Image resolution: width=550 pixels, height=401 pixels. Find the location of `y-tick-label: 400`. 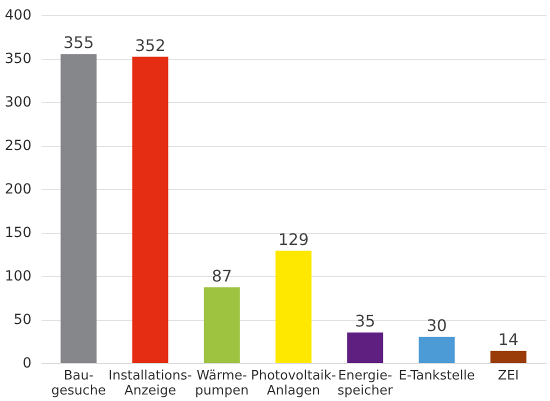

y-tick-label: 400 is located at coordinates (18, 16).